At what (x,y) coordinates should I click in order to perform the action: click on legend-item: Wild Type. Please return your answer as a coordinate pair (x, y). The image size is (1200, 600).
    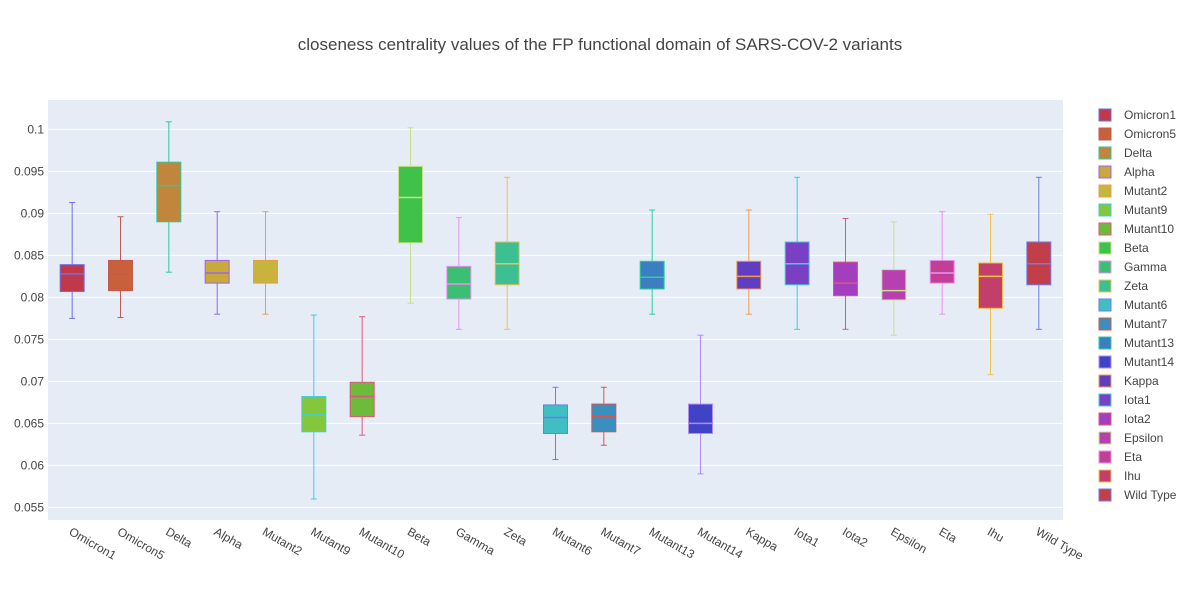
    Looking at the image, I should click on (1137, 495).